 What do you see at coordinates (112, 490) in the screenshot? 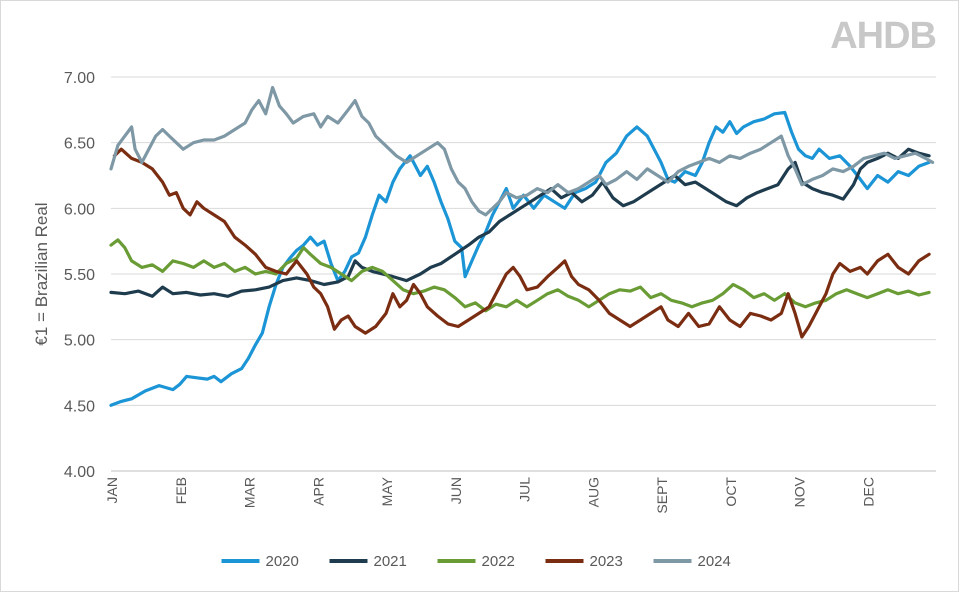
I see `x-tick-label: JAN` at bounding box center [112, 490].